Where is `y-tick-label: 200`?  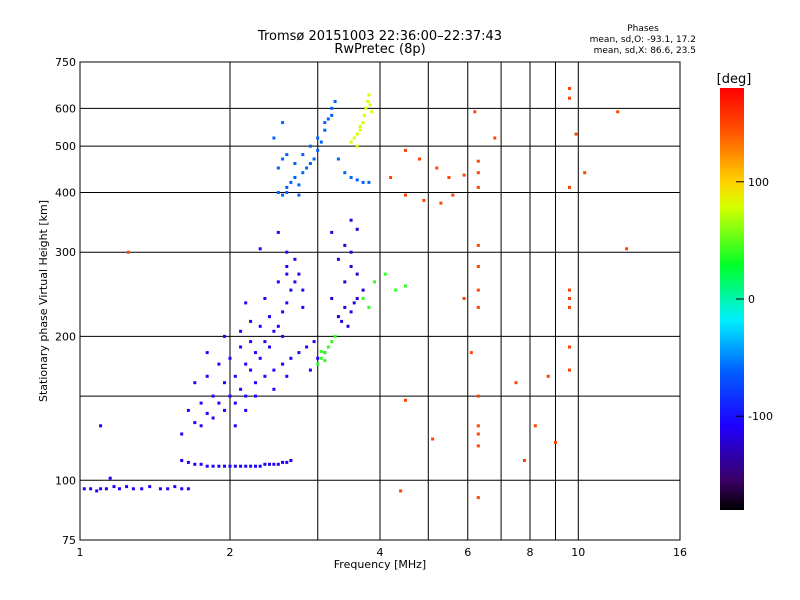
y-tick-label: 200 is located at coordinates (65, 336).